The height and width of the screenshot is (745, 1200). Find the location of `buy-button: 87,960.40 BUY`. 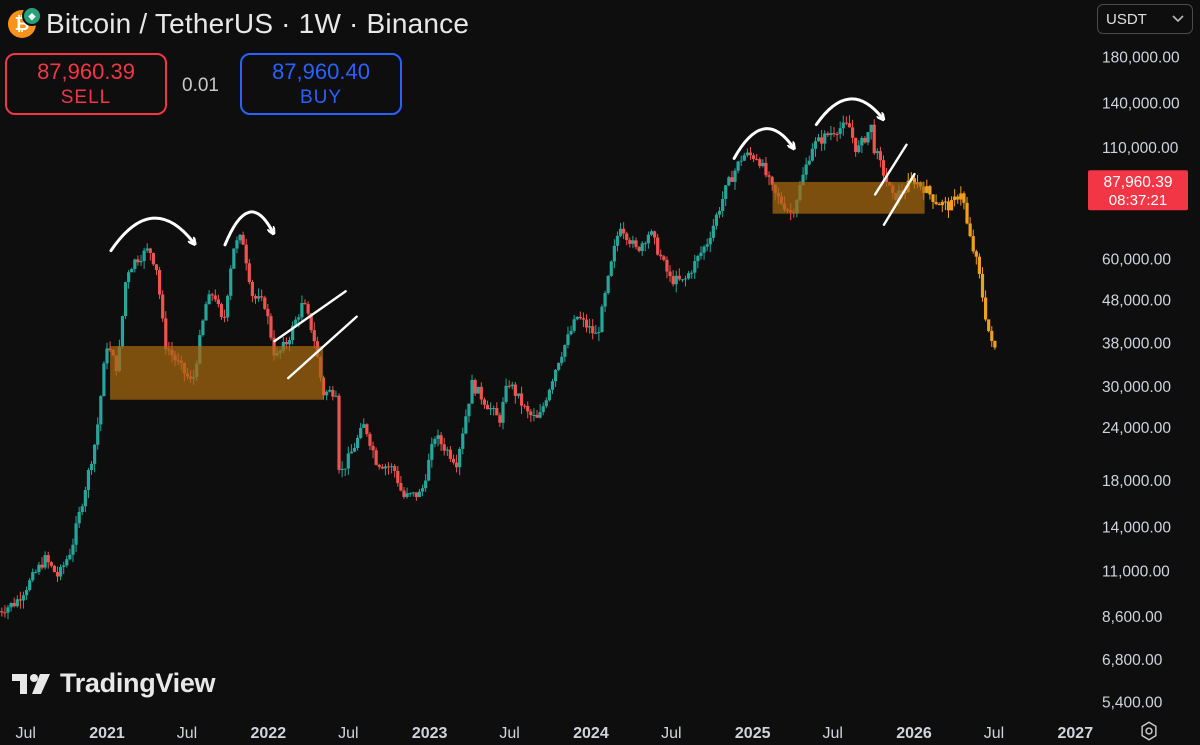

buy-button: 87,960.40 BUY is located at coordinates (321, 84).